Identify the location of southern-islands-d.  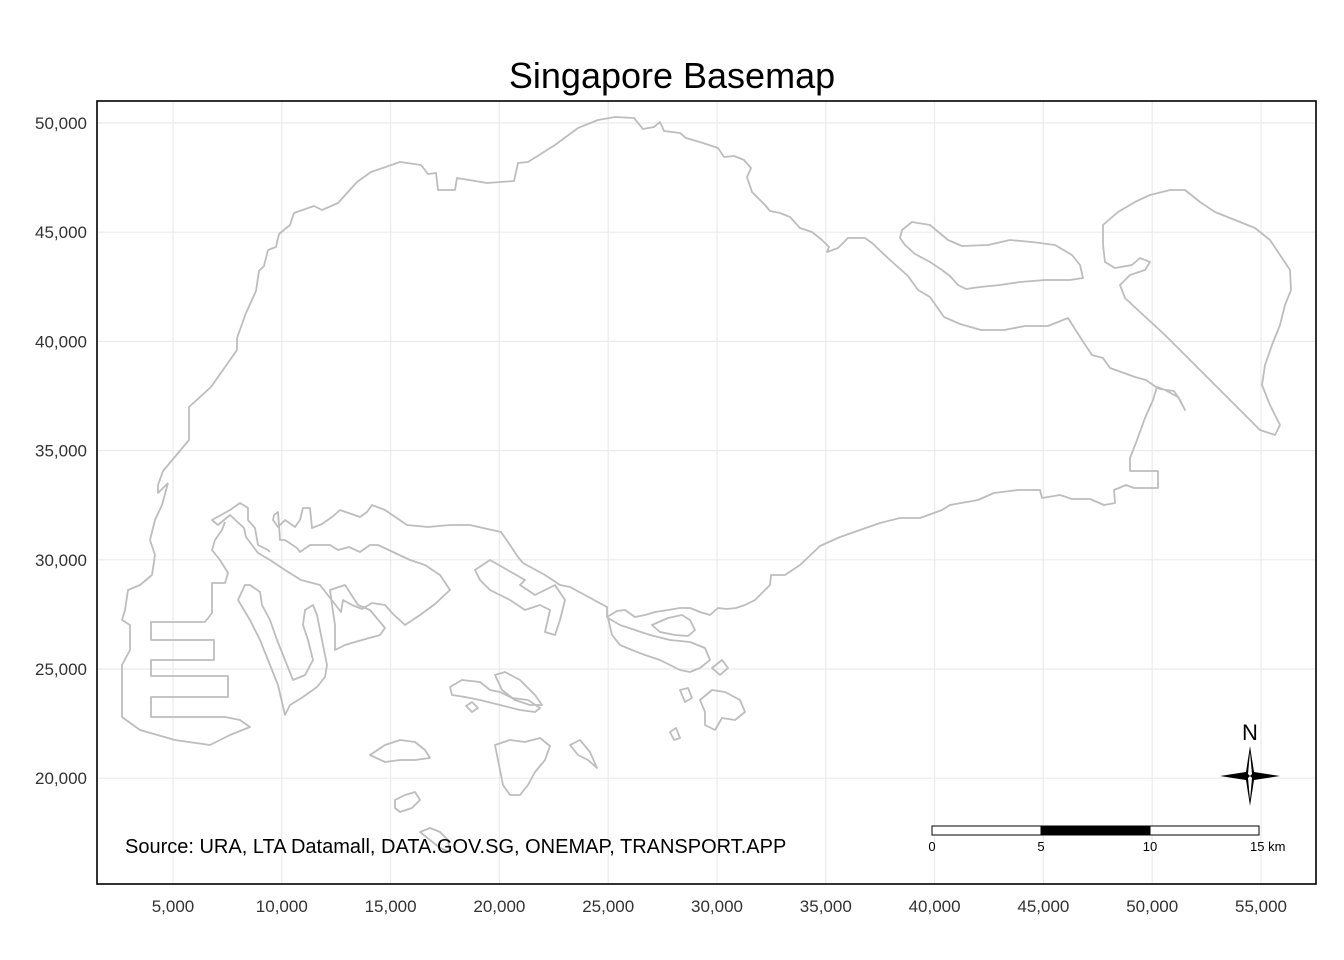
(522, 766).